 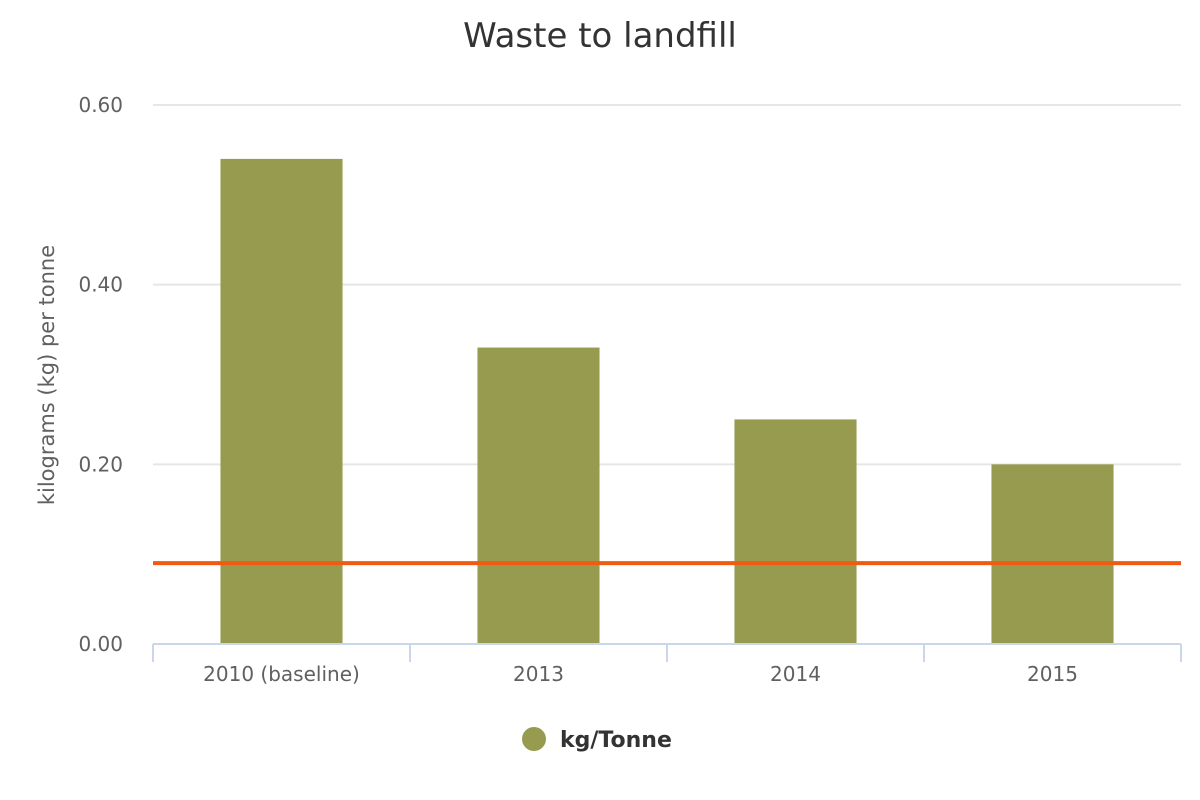 I want to click on x-tick-label: 2013, so click(x=538, y=674).